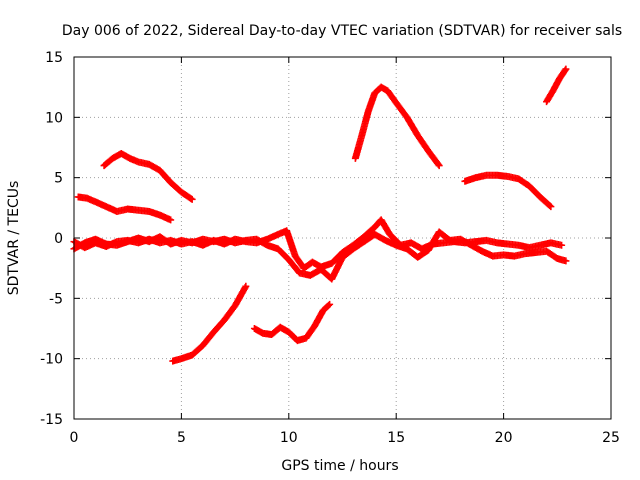  What do you see at coordinates (504, 438) in the screenshot?
I see `x-tick-label: 20` at bounding box center [504, 438].